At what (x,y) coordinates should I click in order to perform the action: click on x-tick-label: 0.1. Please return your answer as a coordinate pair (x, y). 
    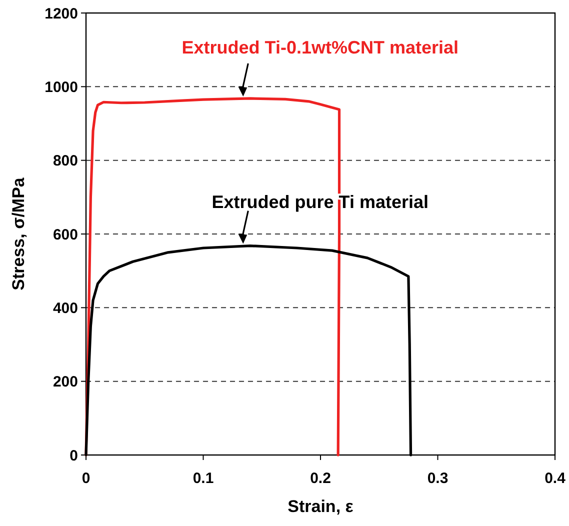
    Looking at the image, I should click on (203, 478).